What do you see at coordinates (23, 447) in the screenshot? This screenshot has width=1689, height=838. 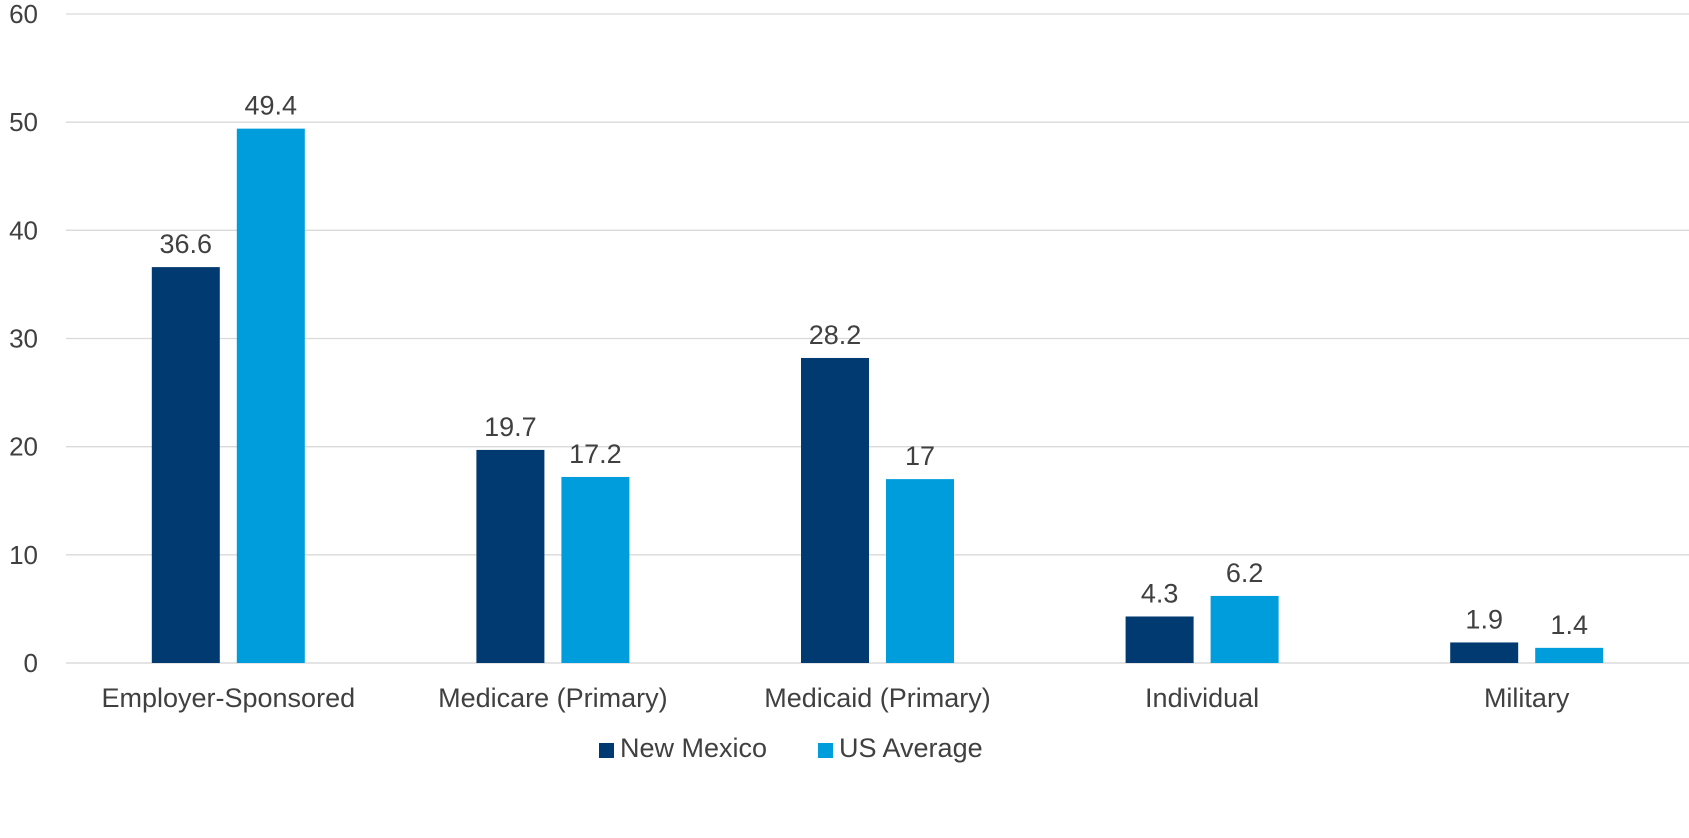 I see `y-tick-label: 20` at bounding box center [23, 447].